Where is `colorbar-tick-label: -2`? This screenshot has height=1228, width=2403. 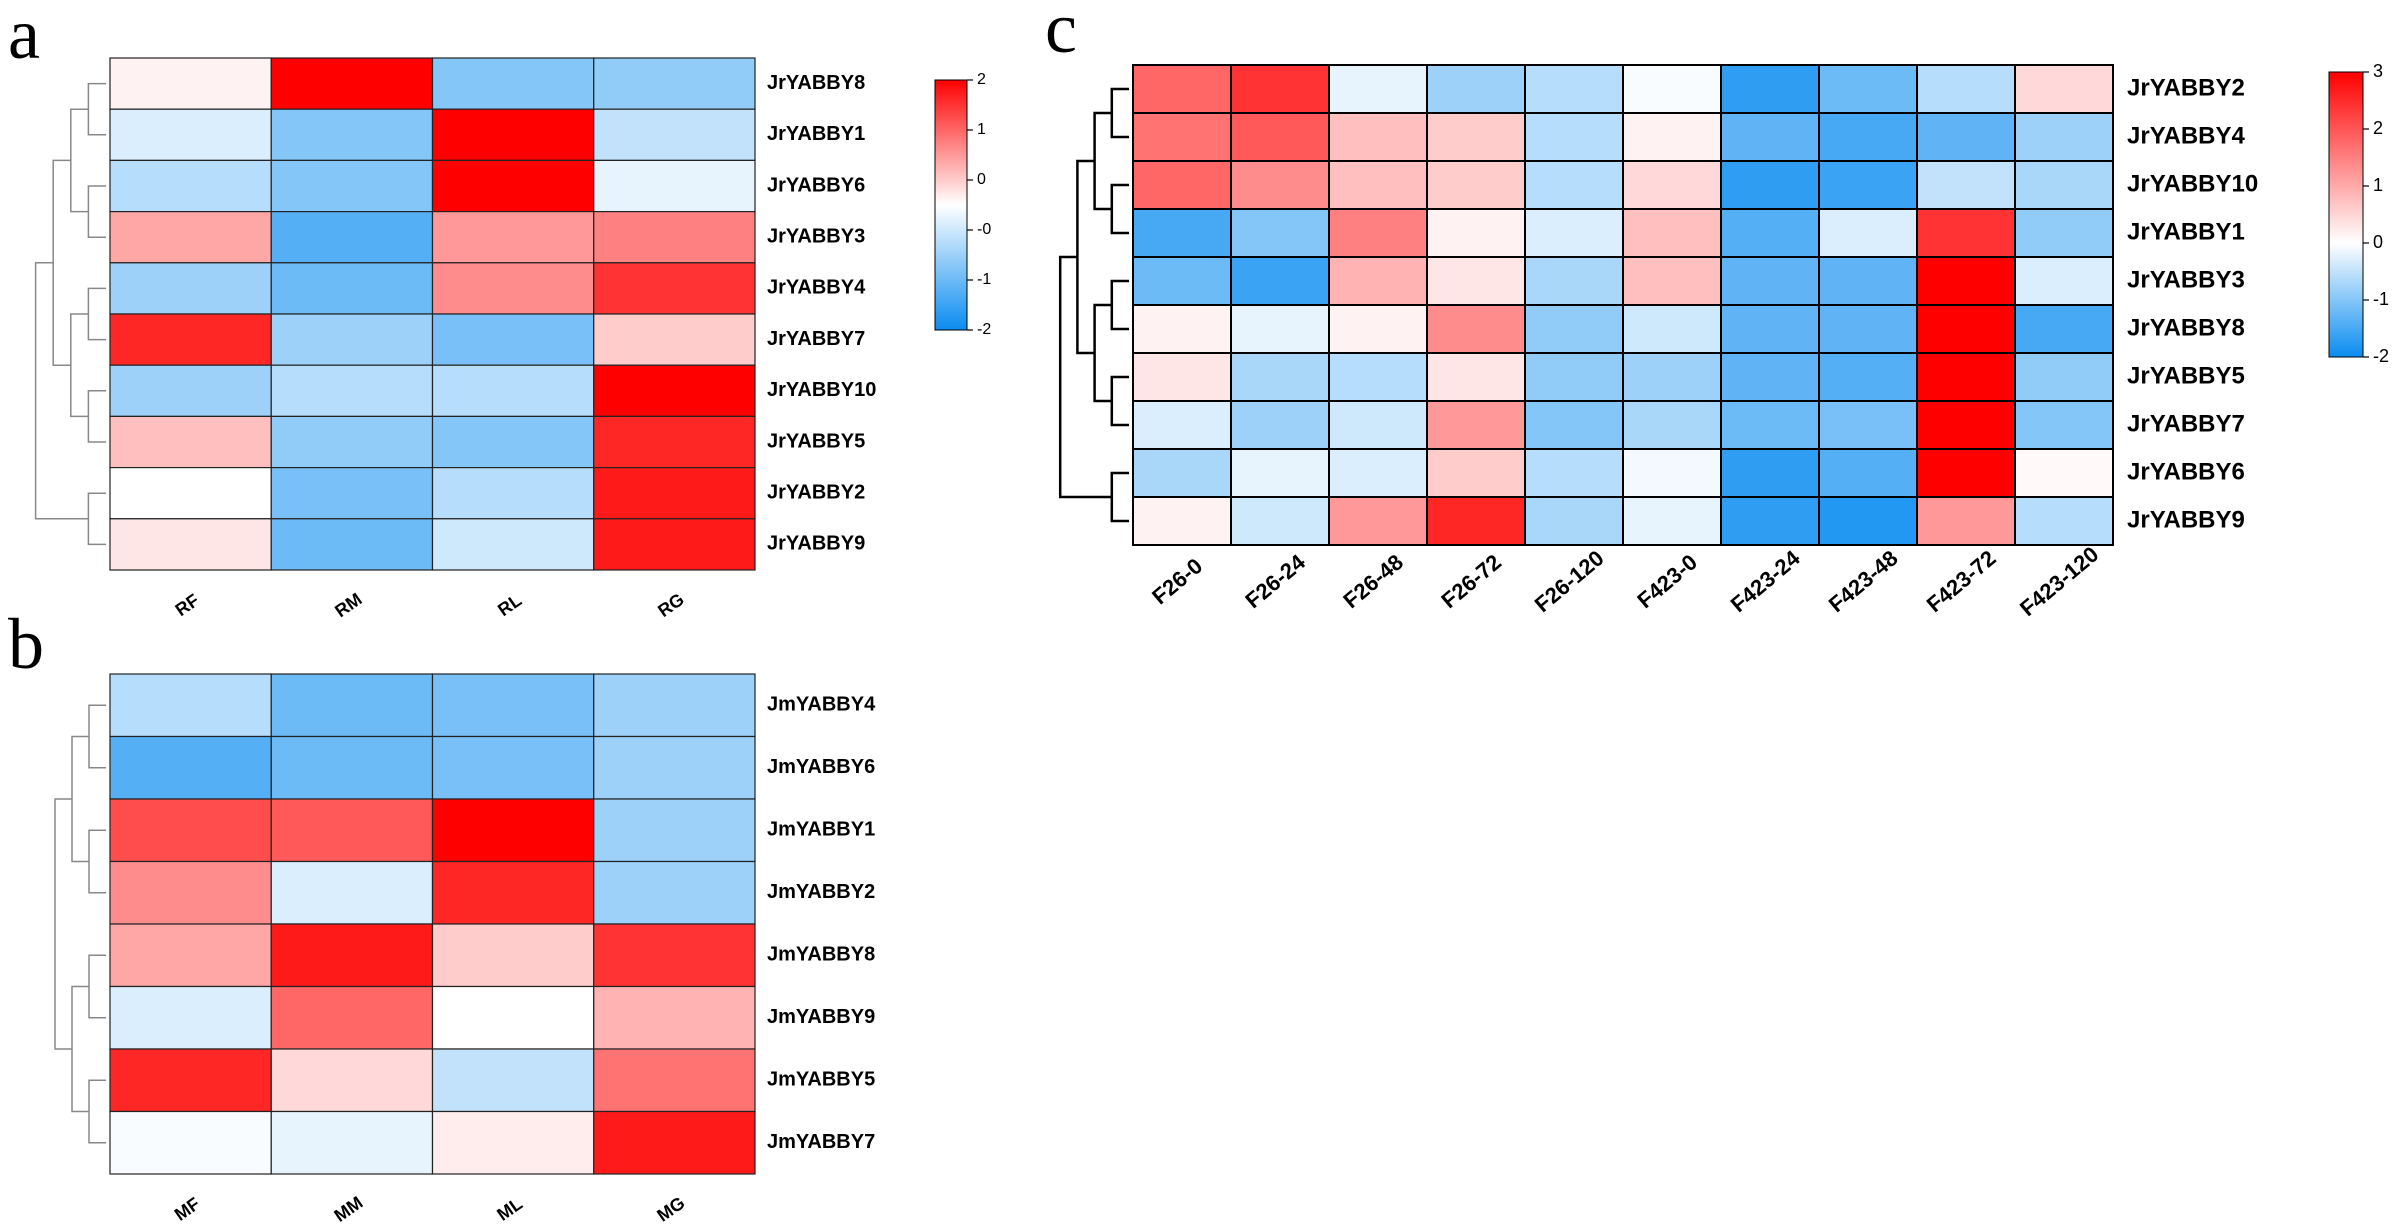
colorbar-tick-label: -2 is located at coordinates (984, 329).